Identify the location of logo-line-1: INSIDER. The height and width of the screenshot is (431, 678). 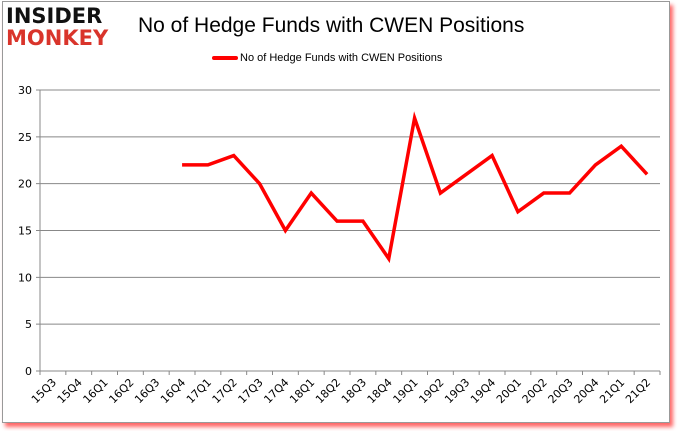
(54, 16).